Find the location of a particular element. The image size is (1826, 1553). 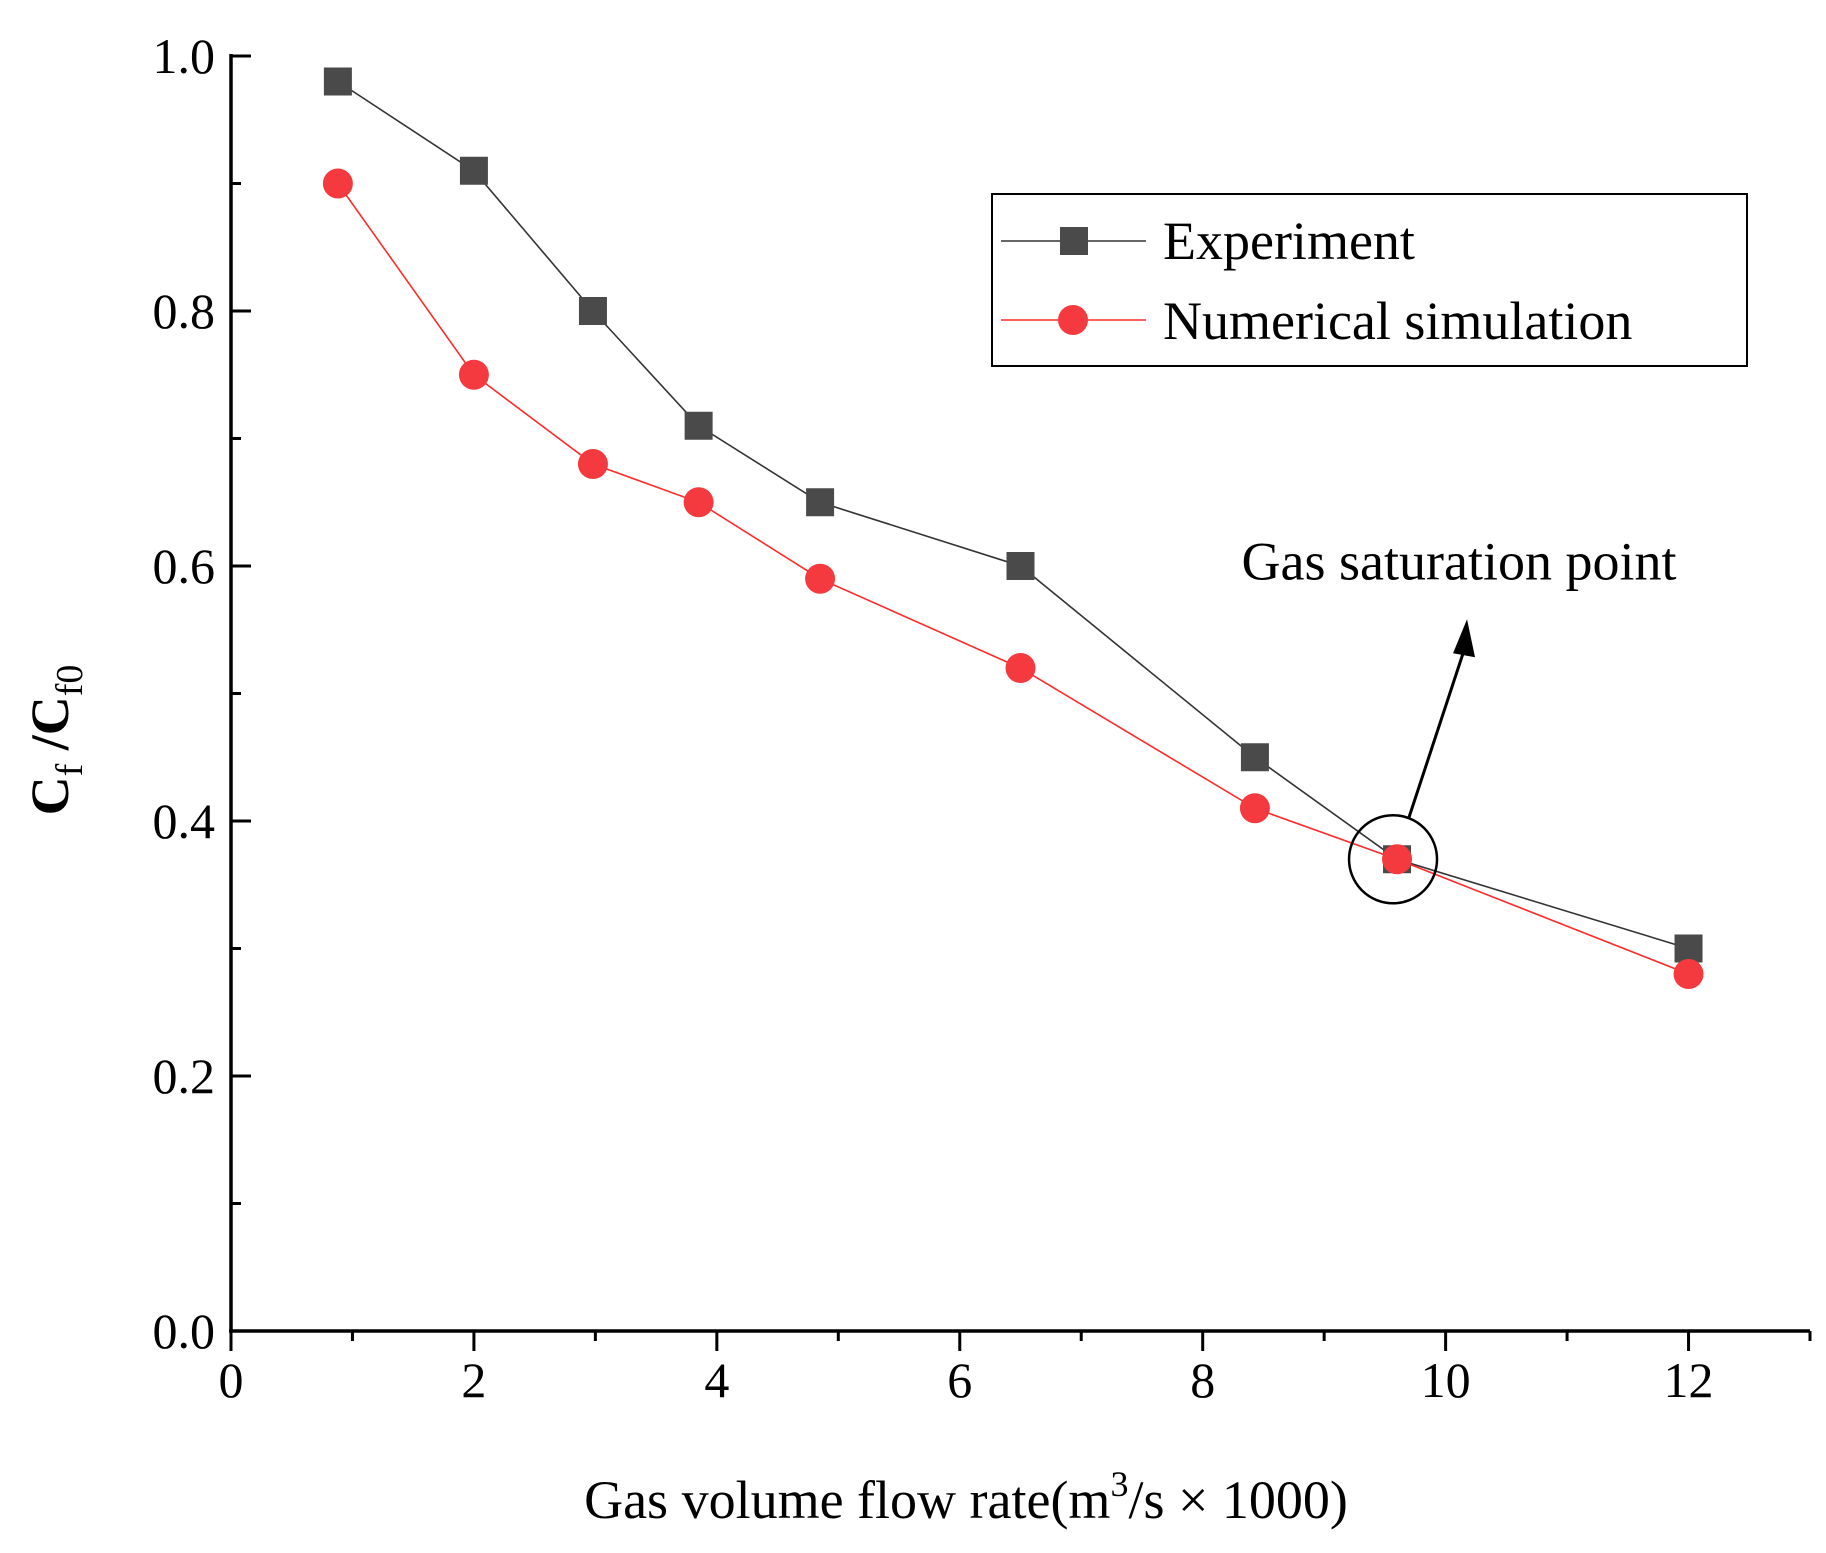

legend-box is located at coordinates (1369, 280).